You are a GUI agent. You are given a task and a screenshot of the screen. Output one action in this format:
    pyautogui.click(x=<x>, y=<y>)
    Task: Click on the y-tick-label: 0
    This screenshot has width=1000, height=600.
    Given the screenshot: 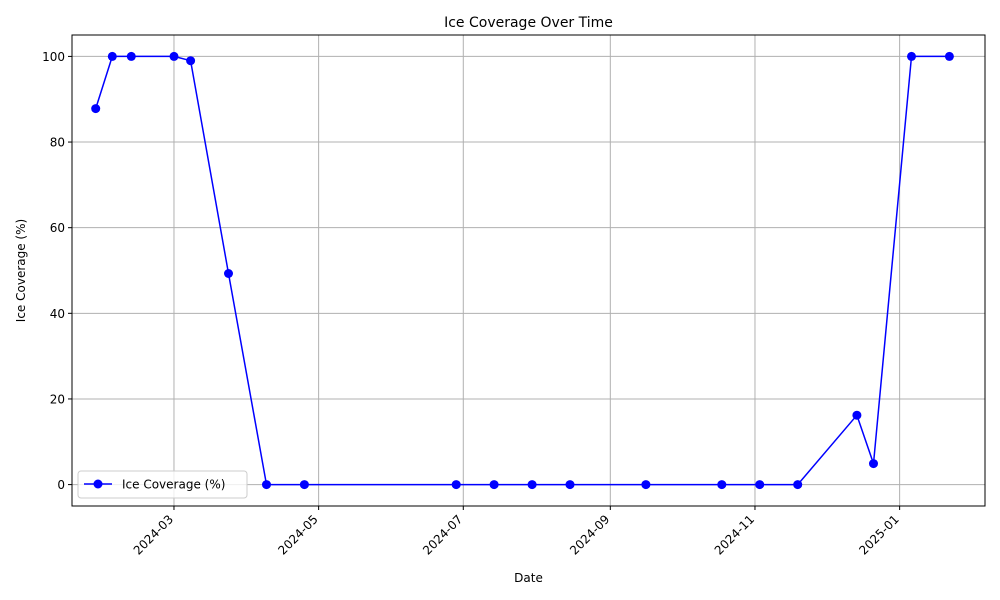 What is the action you would take?
    pyautogui.click(x=61, y=485)
    